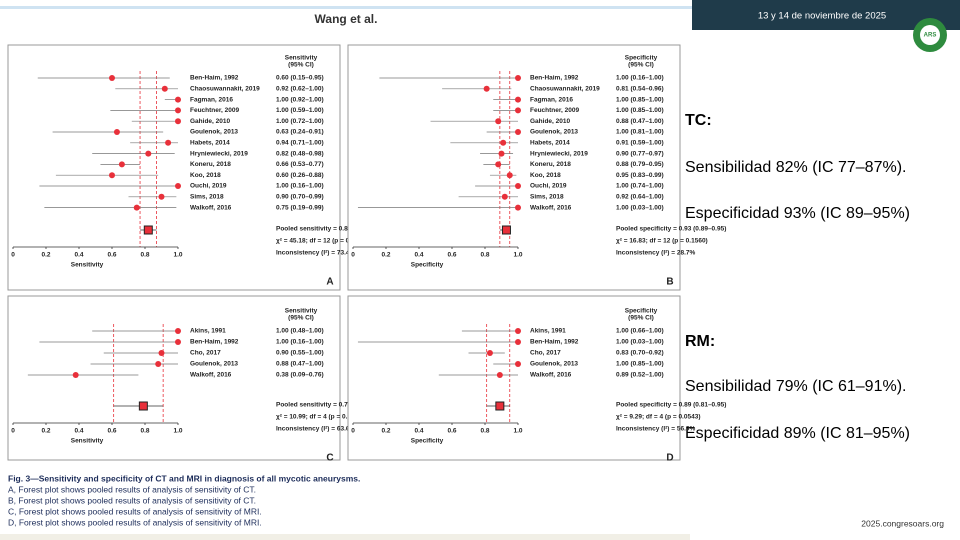 Image resolution: width=960 pixels, height=540 pixels. What do you see at coordinates (641, 58) in the screenshot?
I see `column-header: Specificity` at bounding box center [641, 58].